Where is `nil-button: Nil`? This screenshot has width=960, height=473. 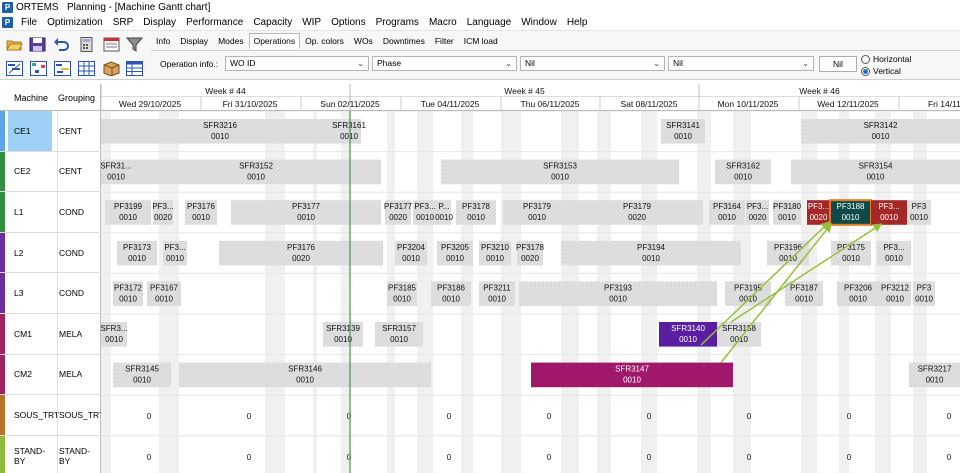
nil-button: Nil is located at coordinates (838, 64).